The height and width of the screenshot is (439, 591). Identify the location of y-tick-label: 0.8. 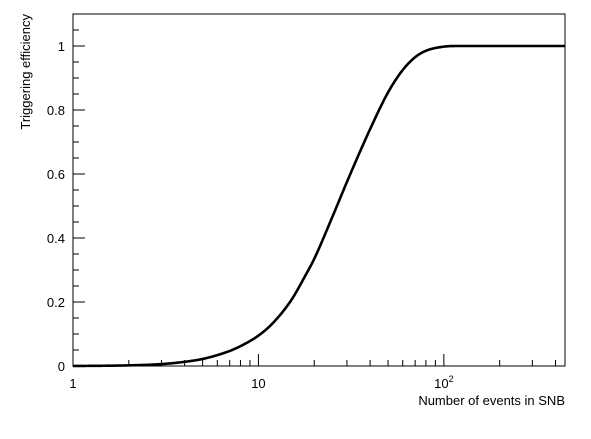
(56, 110).